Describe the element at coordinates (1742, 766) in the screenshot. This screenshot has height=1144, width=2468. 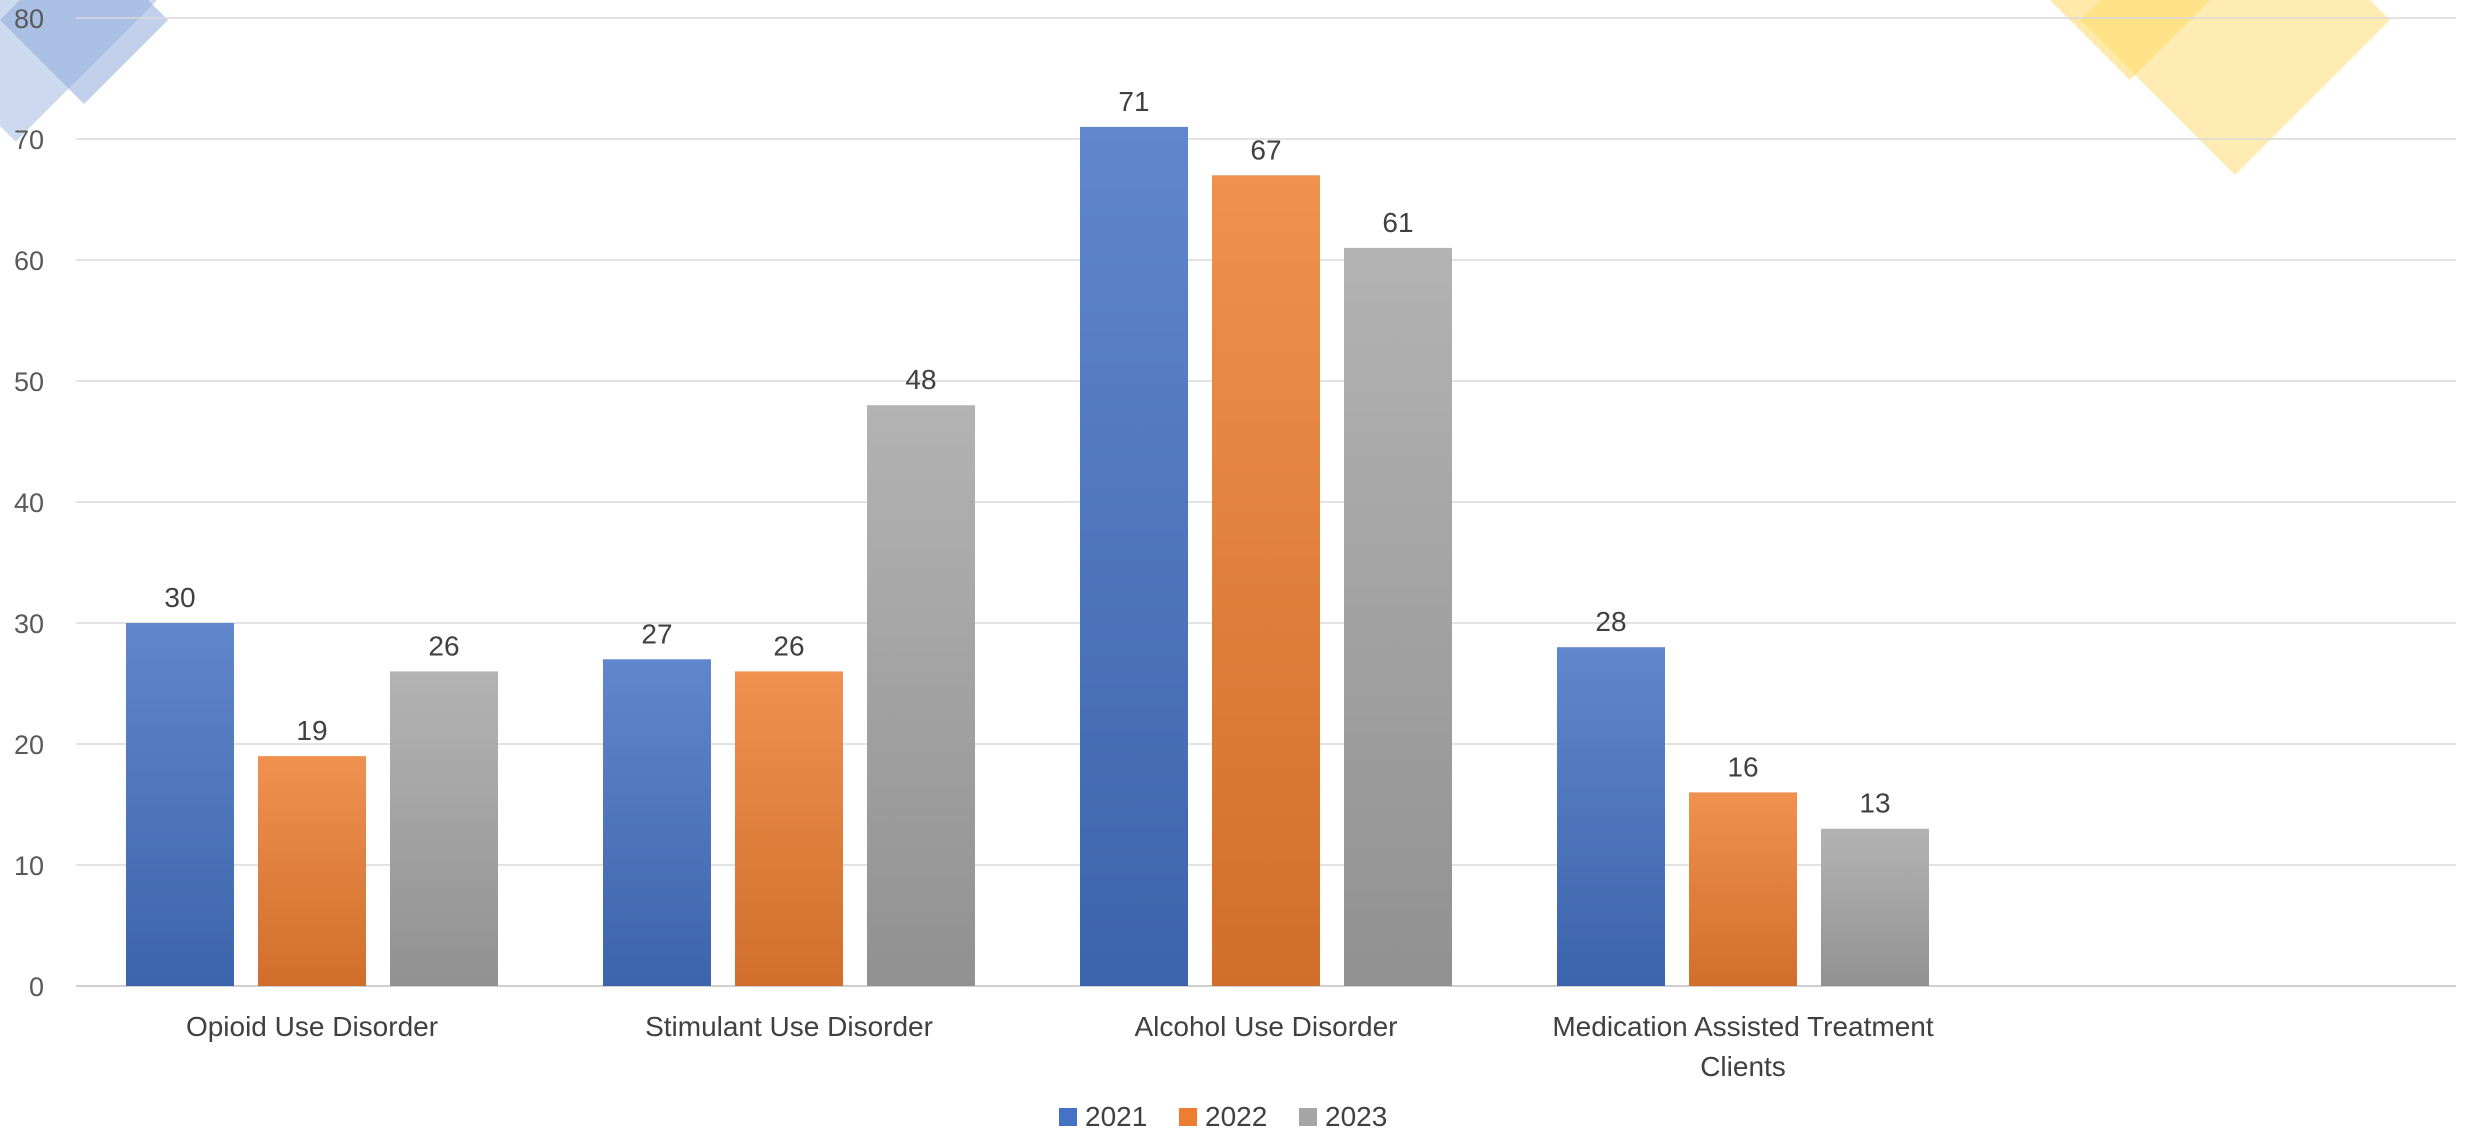
I see `data-label-2022-3: 16` at that location.